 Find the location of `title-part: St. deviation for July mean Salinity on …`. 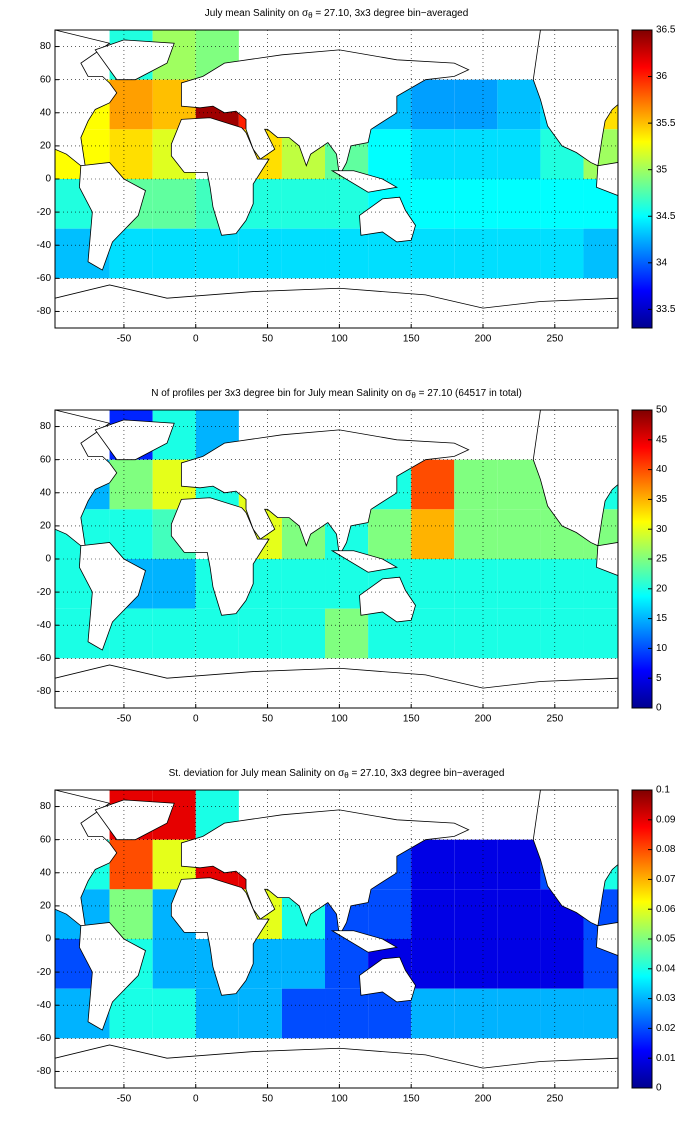

title-part: St. deviation for July mean Salinity on … is located at coordinates (257, 773).